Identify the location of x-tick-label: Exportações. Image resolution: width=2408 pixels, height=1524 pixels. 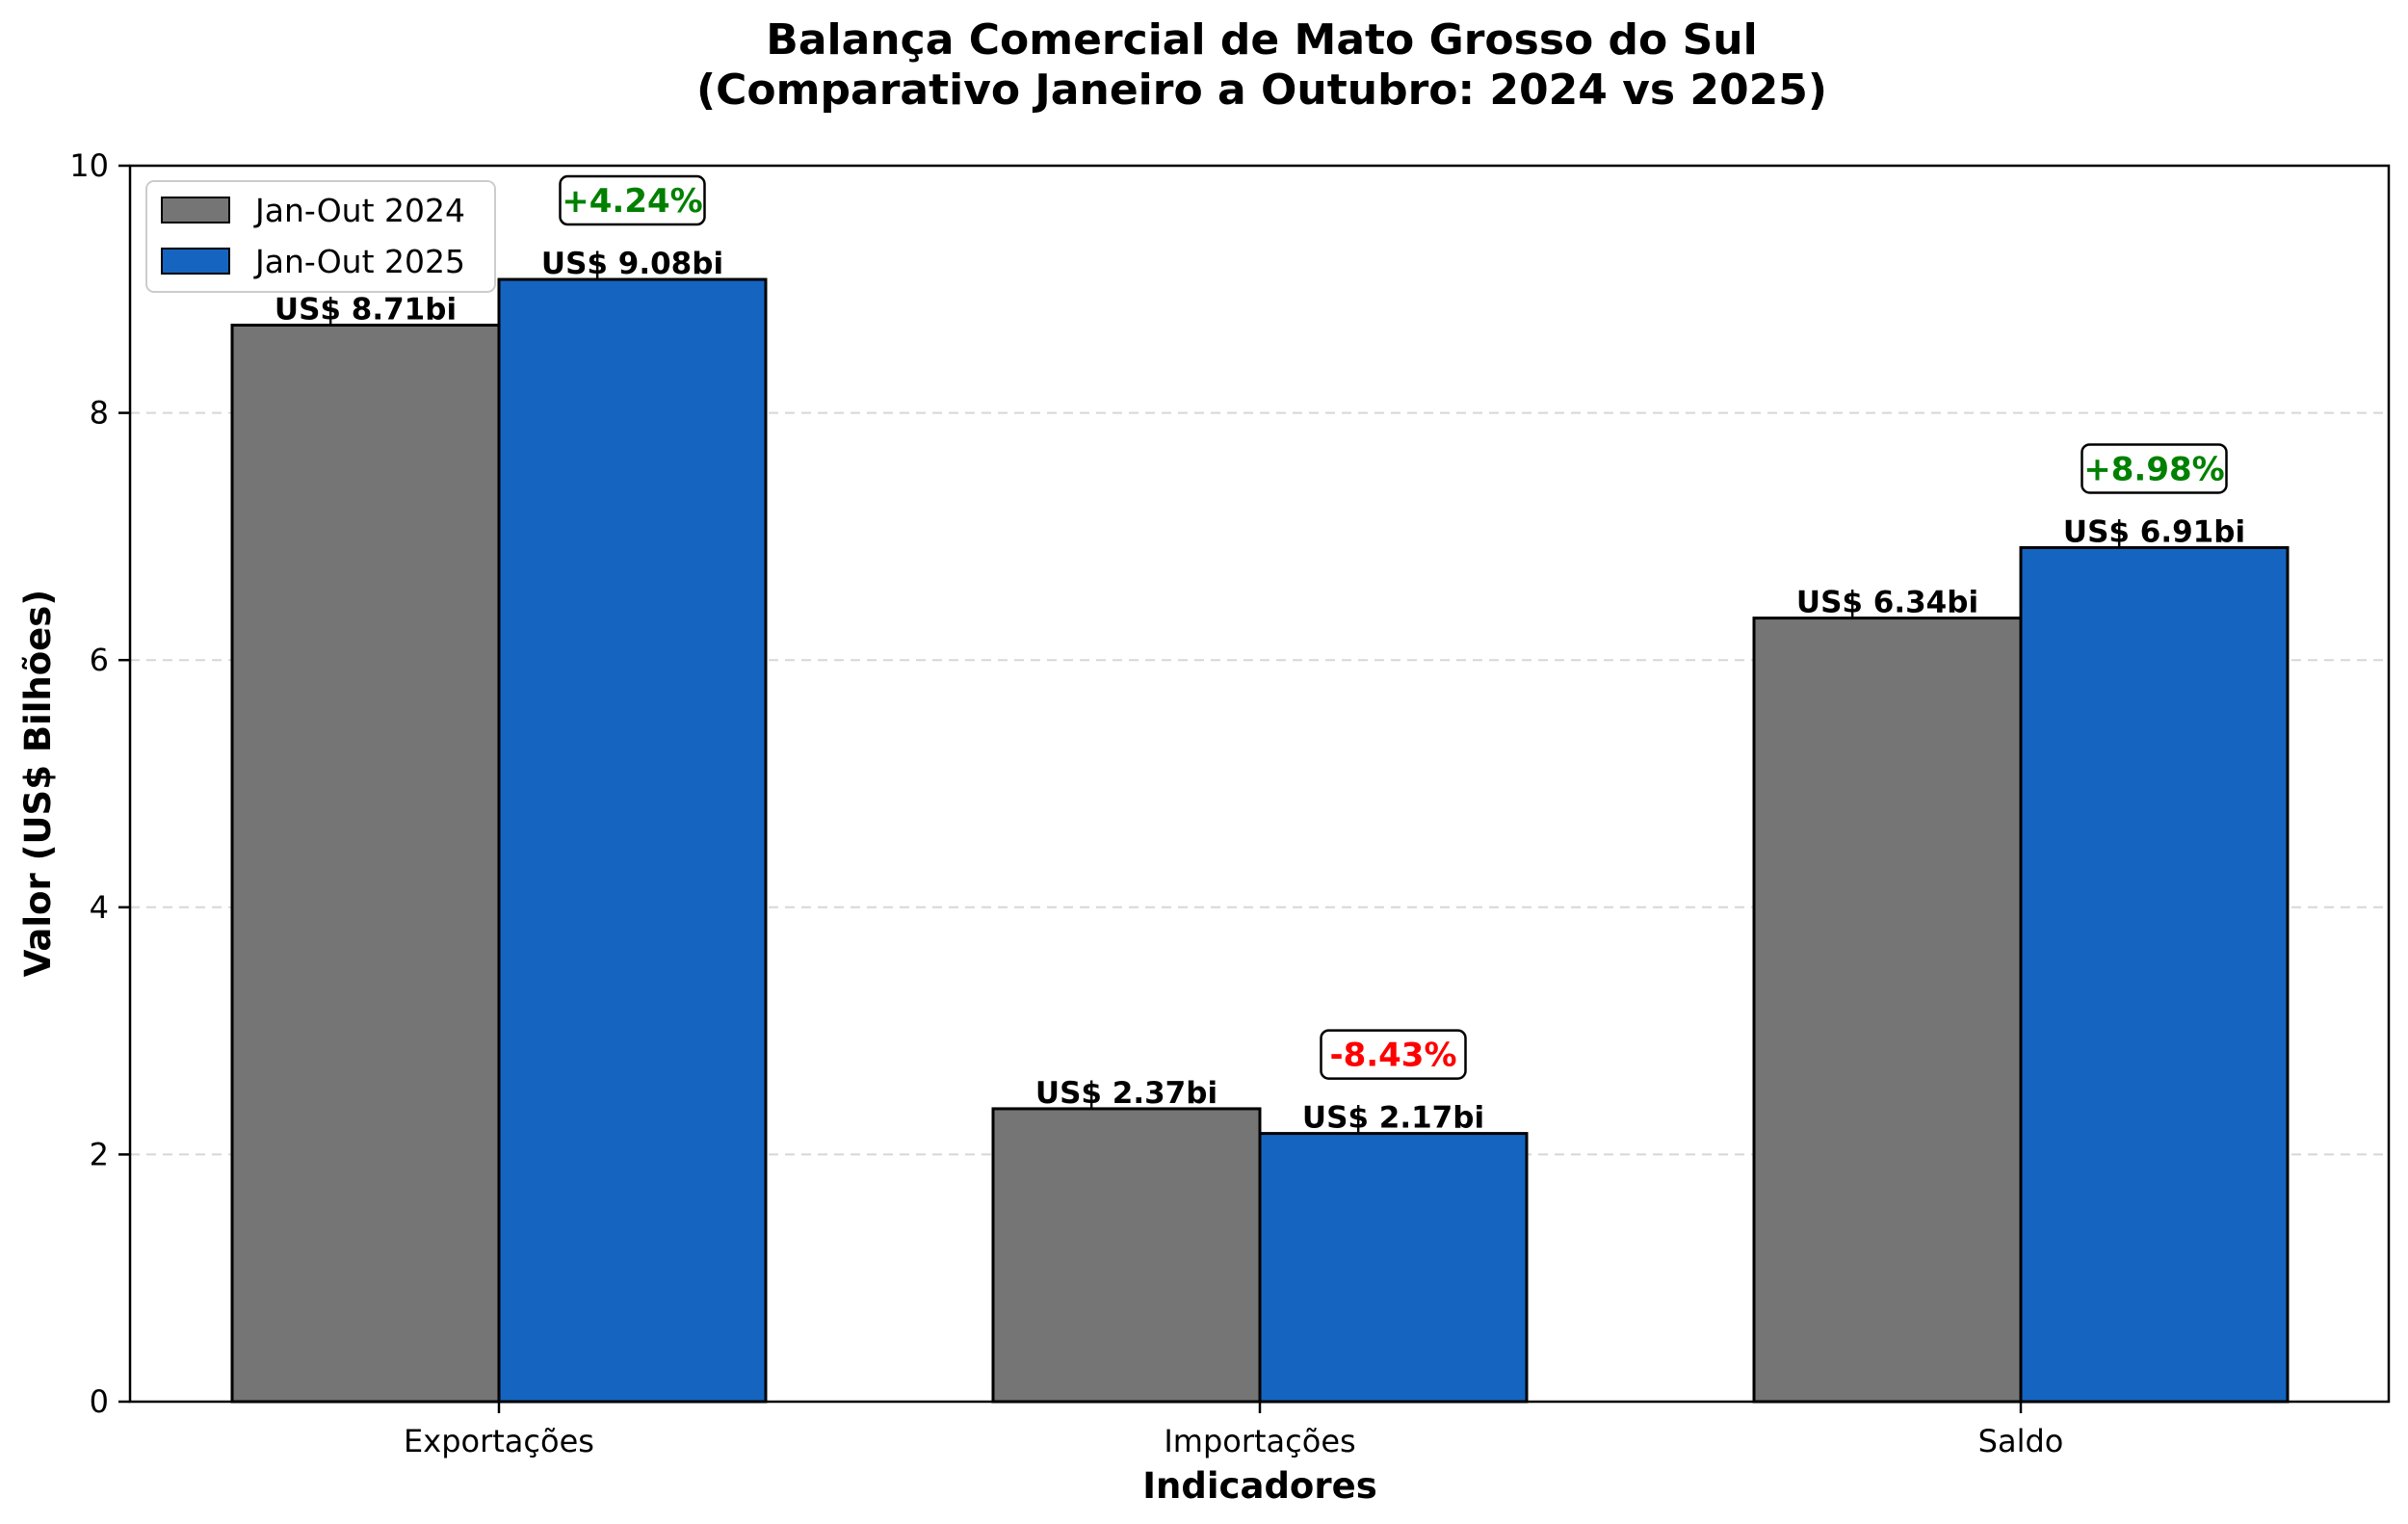
(499, 1441).